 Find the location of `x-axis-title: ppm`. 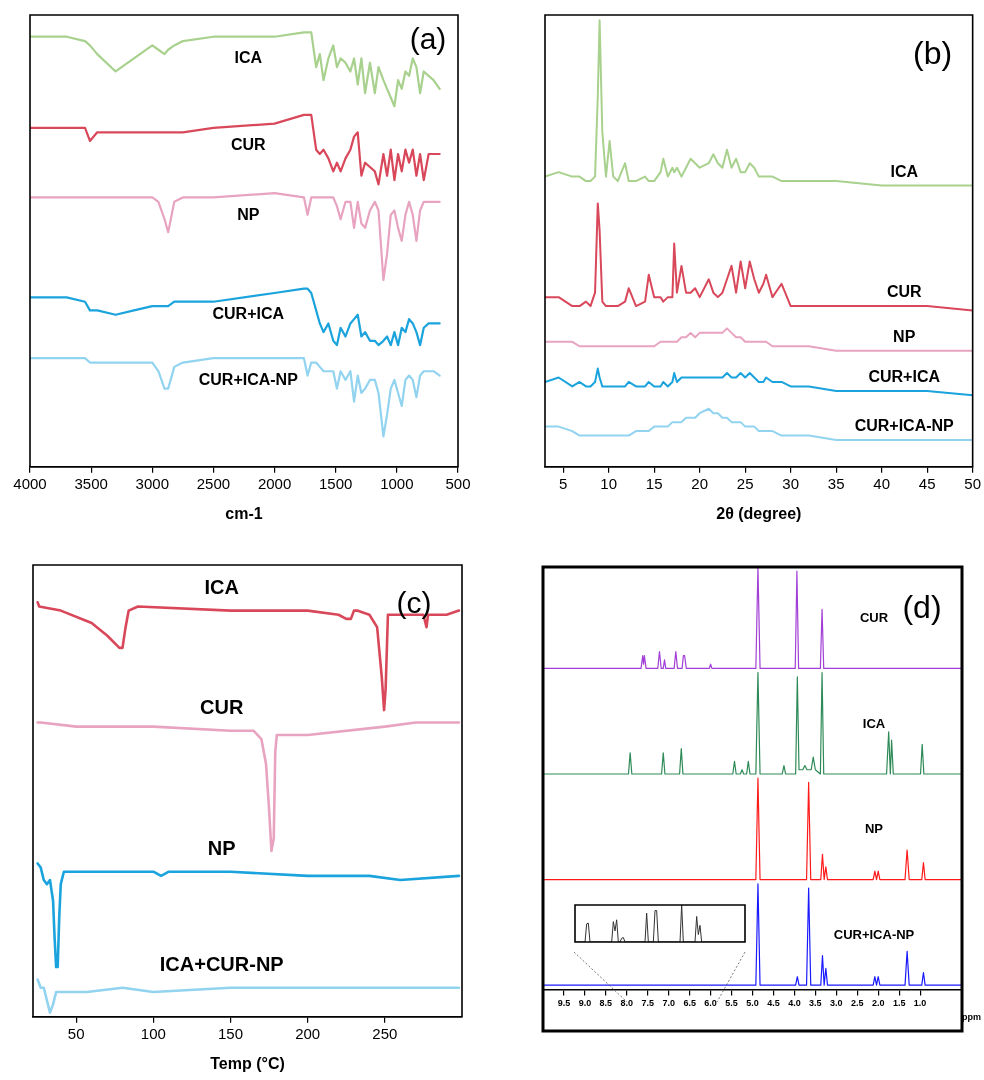

x-axis-title: ppm is located at coordinates (971, 1017).